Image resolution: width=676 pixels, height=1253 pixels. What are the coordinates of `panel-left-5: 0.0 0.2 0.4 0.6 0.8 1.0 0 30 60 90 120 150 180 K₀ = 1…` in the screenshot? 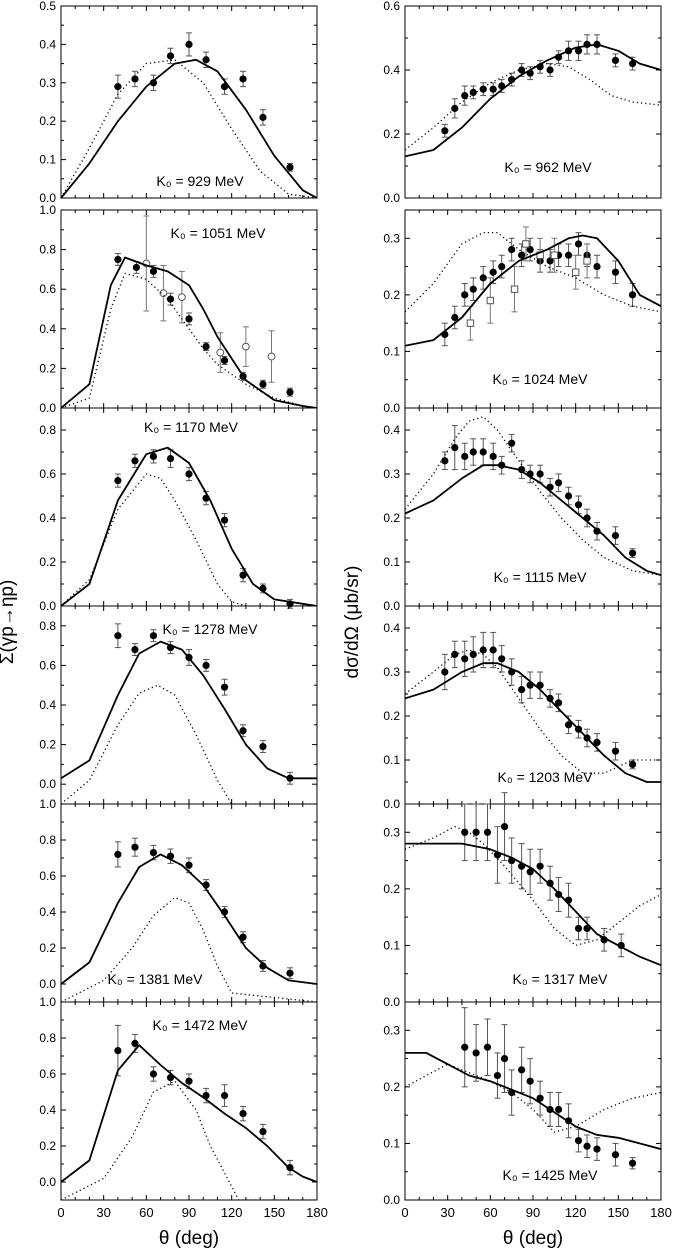 It's located at (183, 1107).